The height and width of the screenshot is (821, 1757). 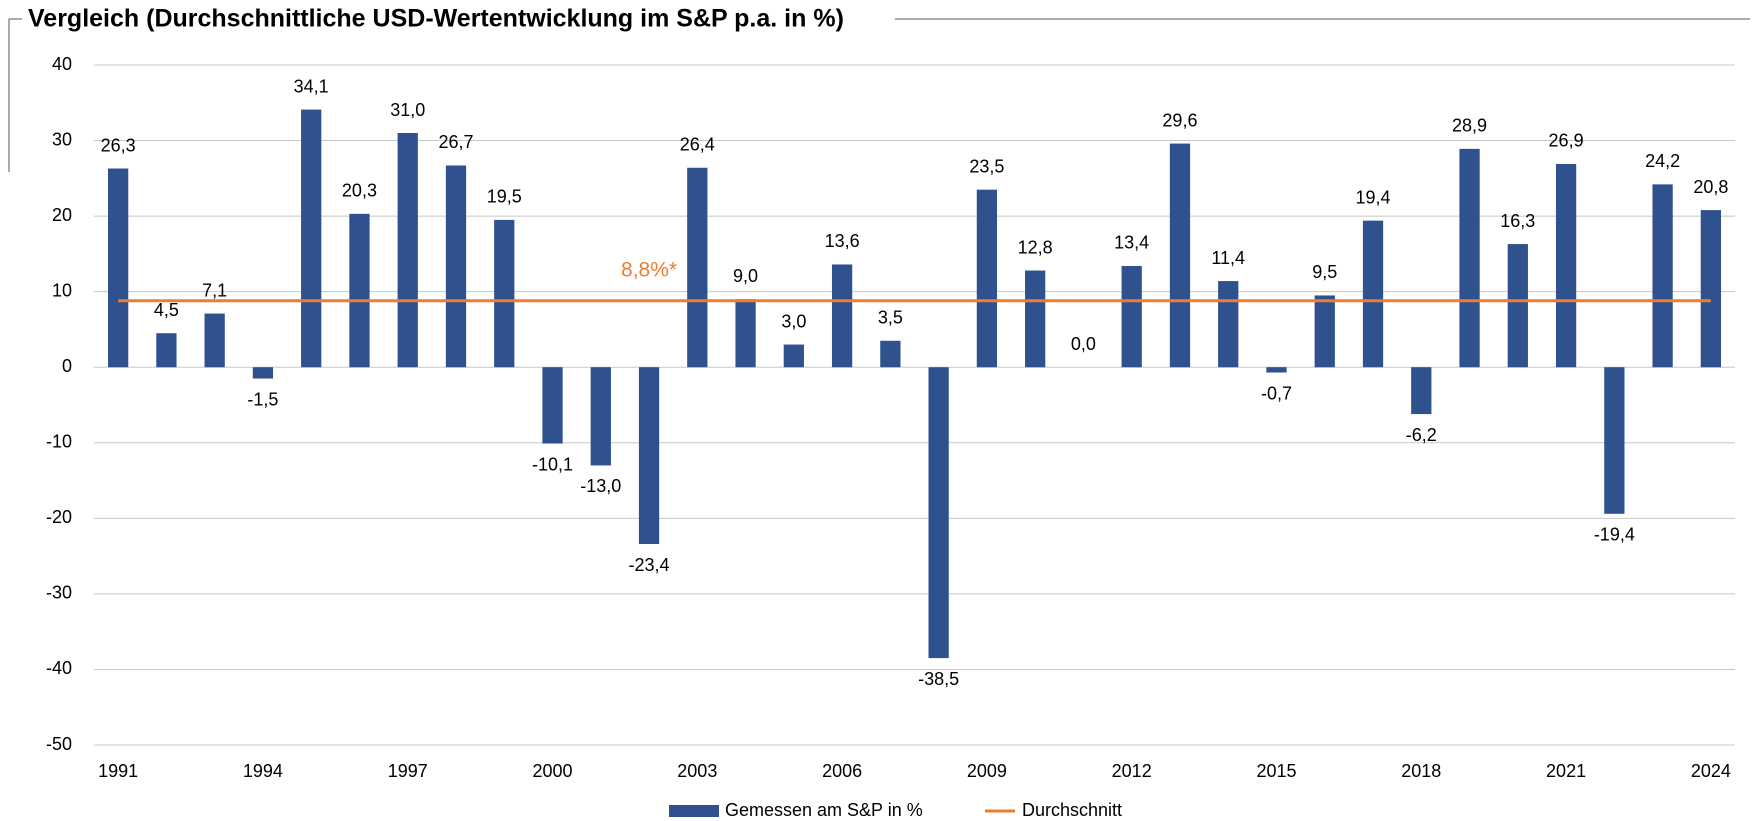 What do you see at coordinates (1421, 771) in the screenshot?
I see `x-tick-label: 2018` at bounding box center [1421, 771].